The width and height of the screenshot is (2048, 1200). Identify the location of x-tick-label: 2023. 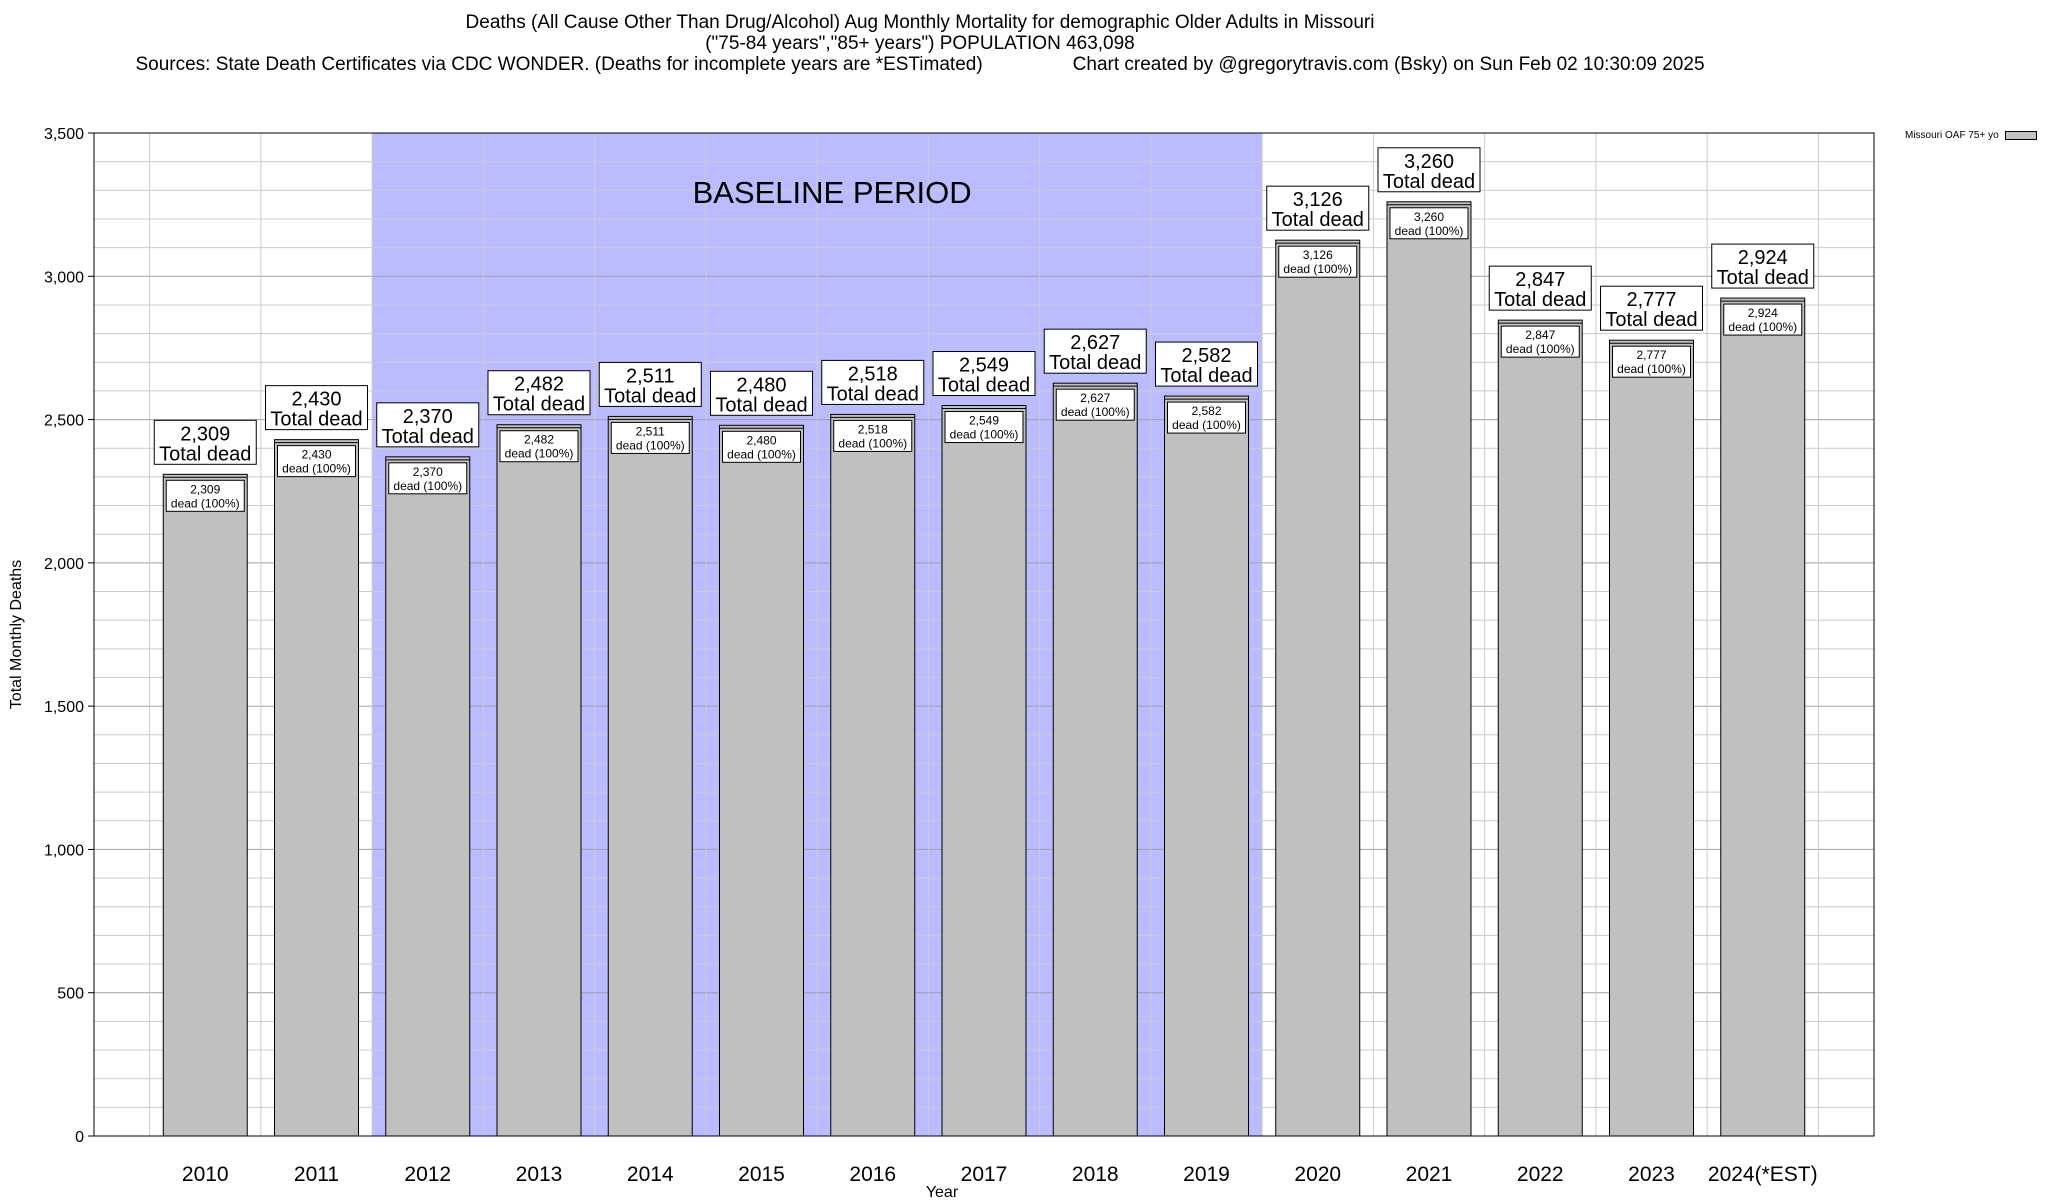
(1651, 1174).